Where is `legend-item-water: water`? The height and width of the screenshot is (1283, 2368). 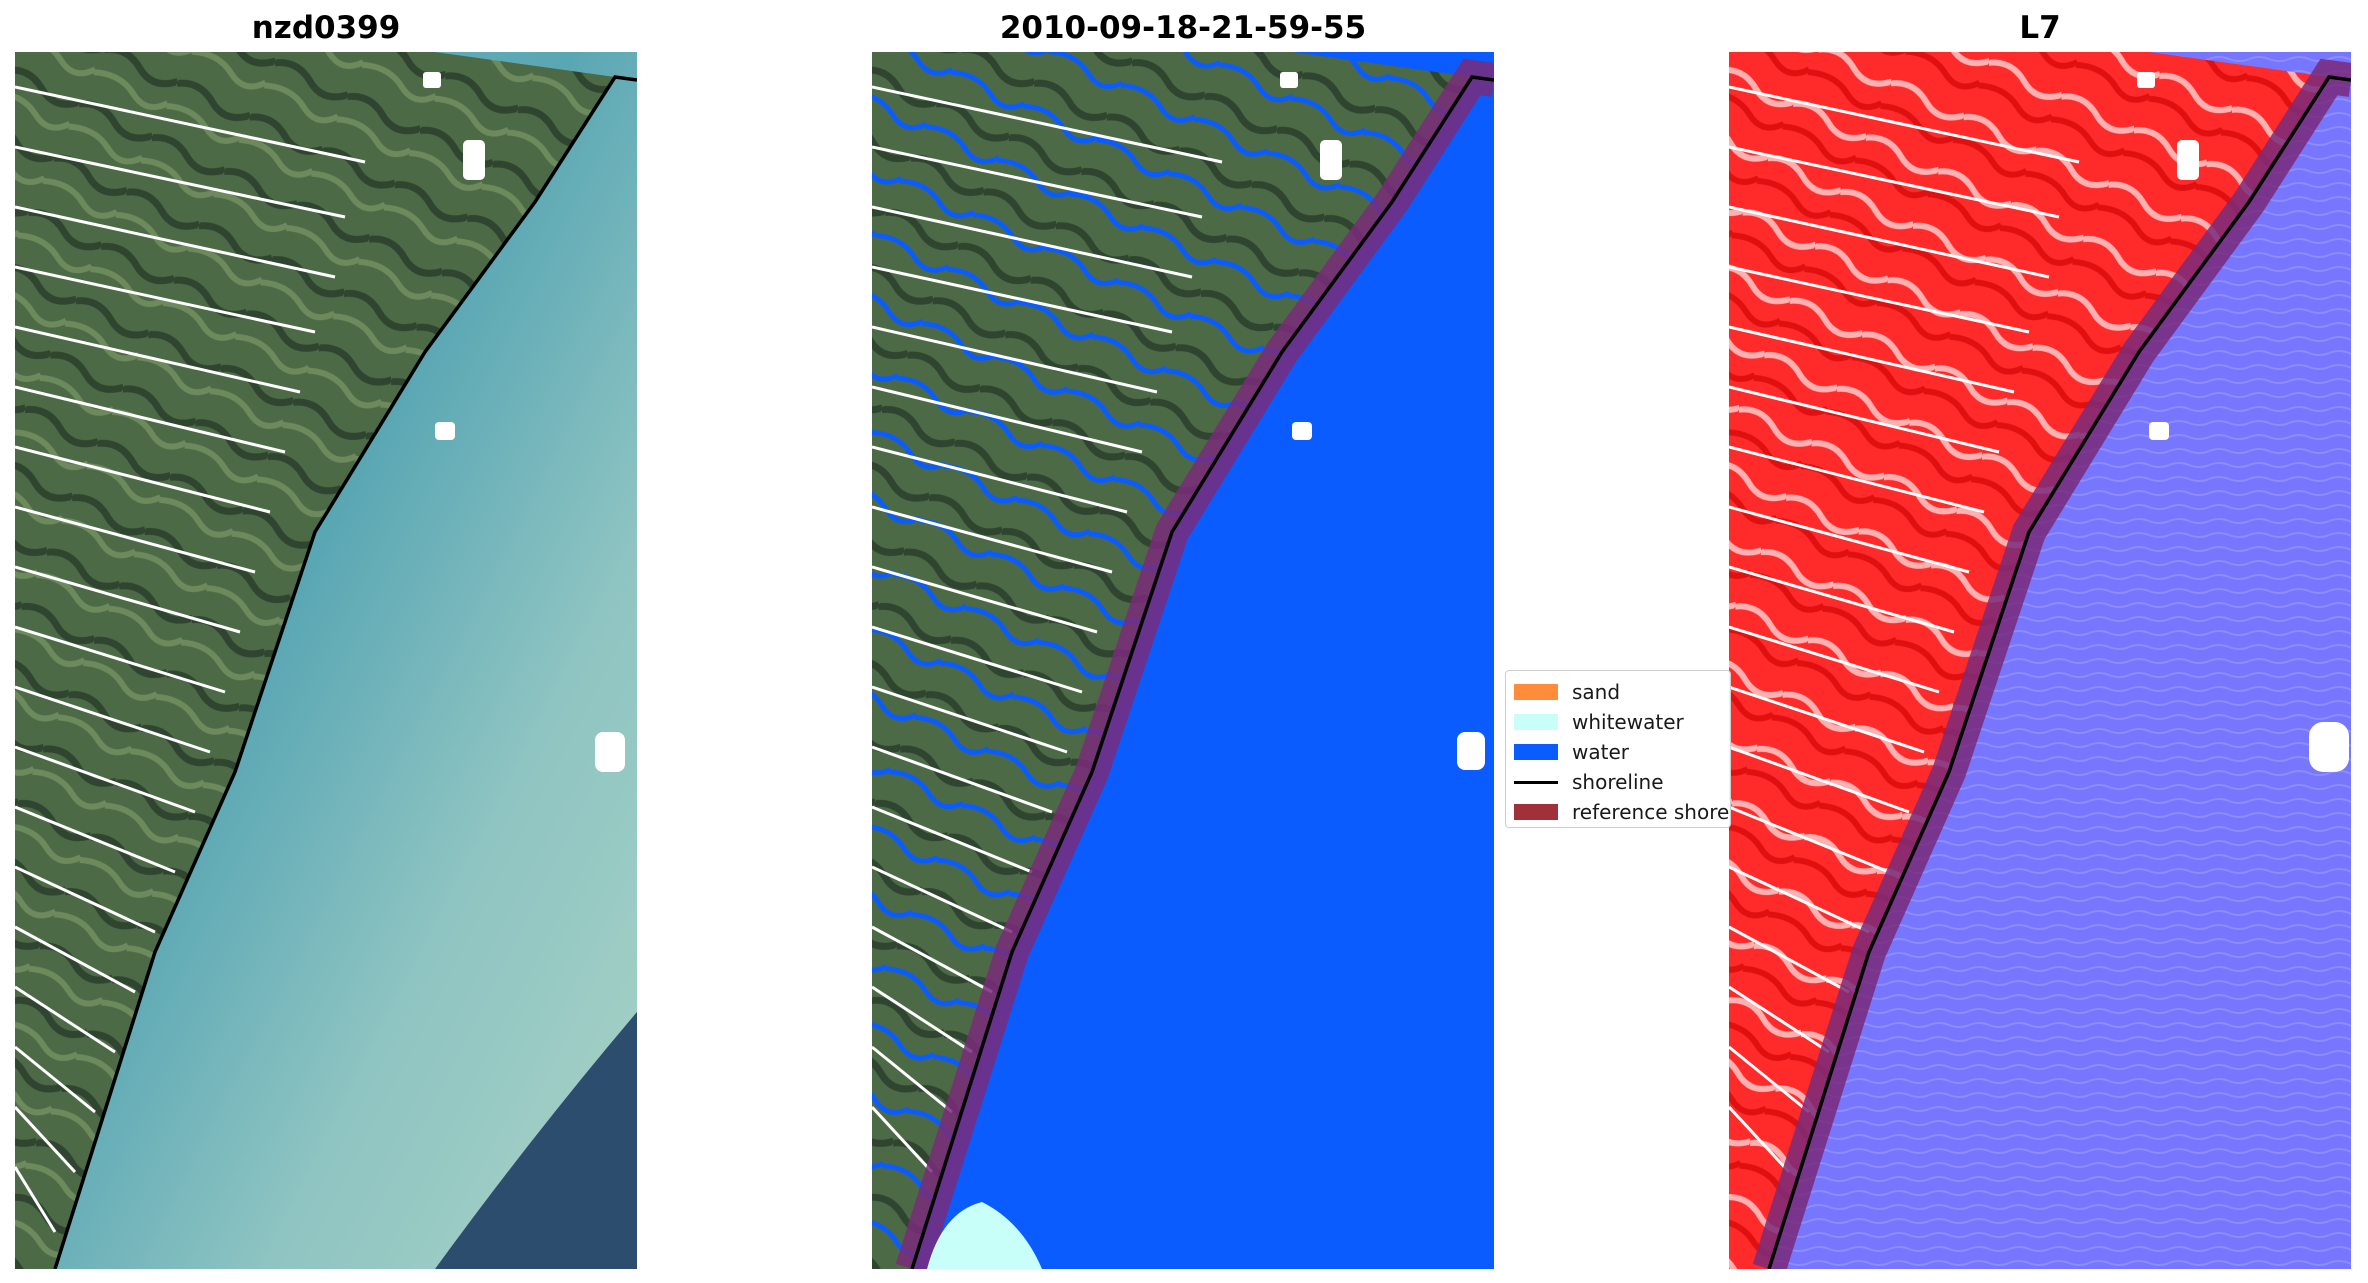 legend-item-water: water is located at coordinates (1618, 752).